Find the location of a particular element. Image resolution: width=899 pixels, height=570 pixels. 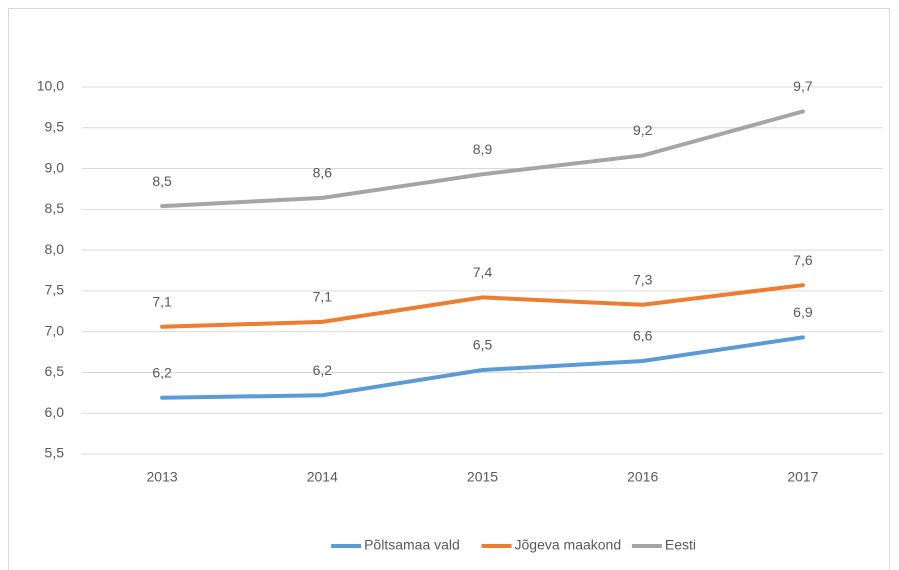

y-tick-label: 9,0 is located at coordinates (55, 167).